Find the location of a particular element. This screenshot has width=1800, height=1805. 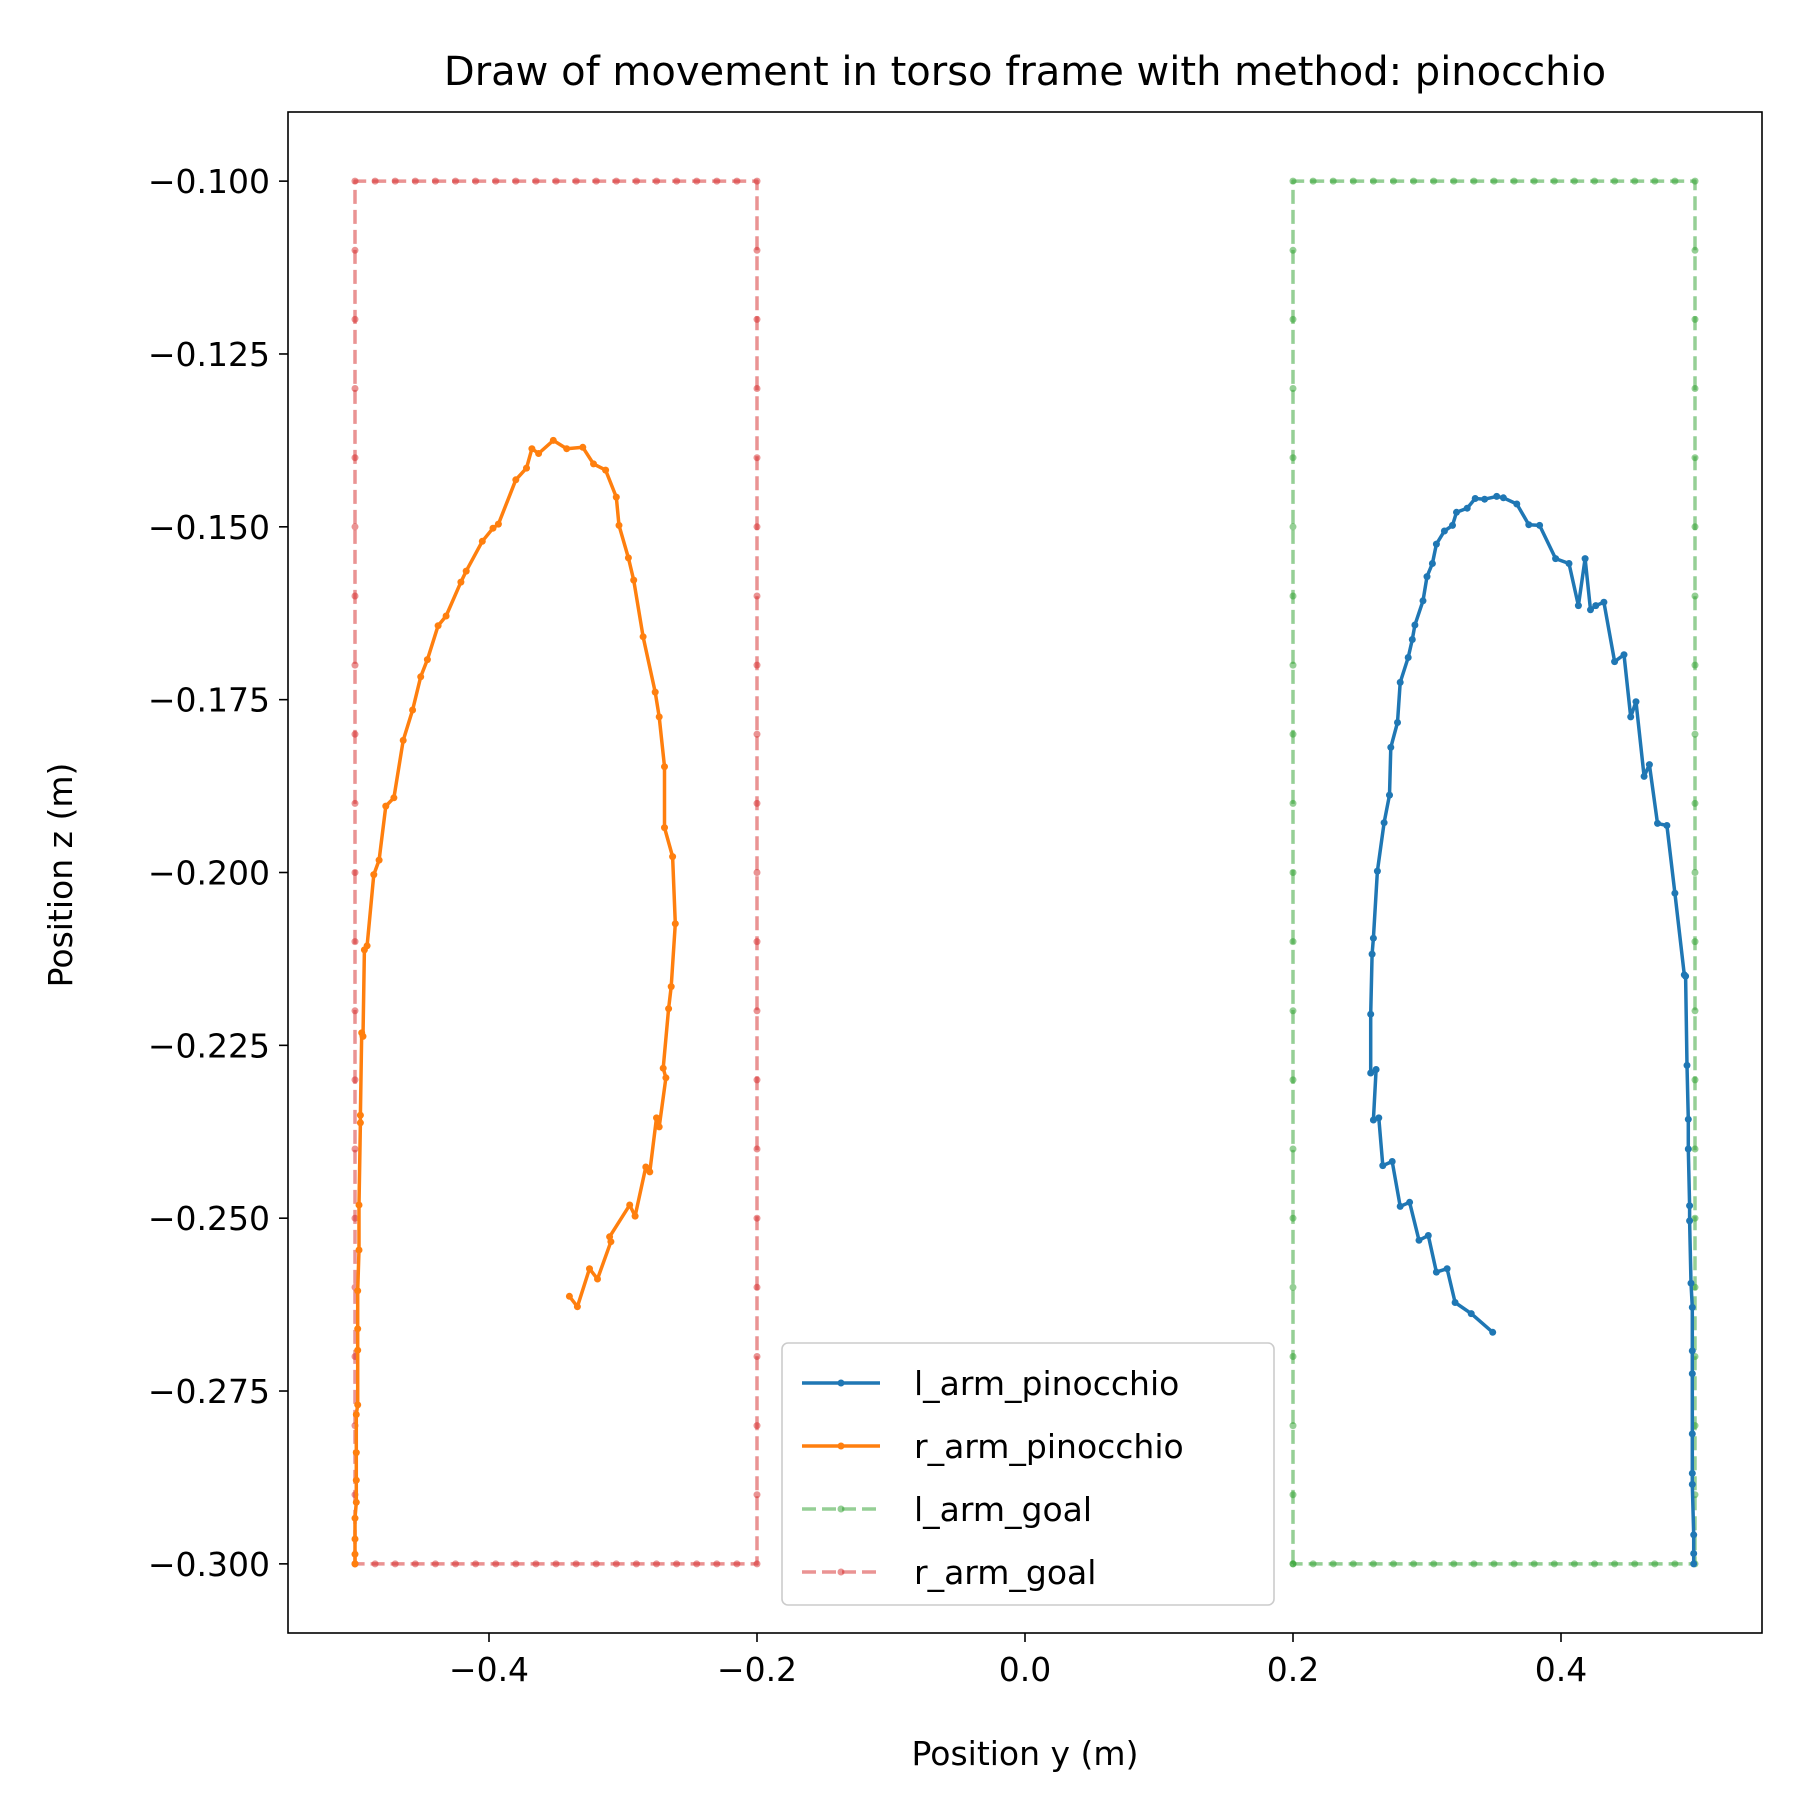

x-axis-label: Position y (m) is located at coordinates (1025, 1753).